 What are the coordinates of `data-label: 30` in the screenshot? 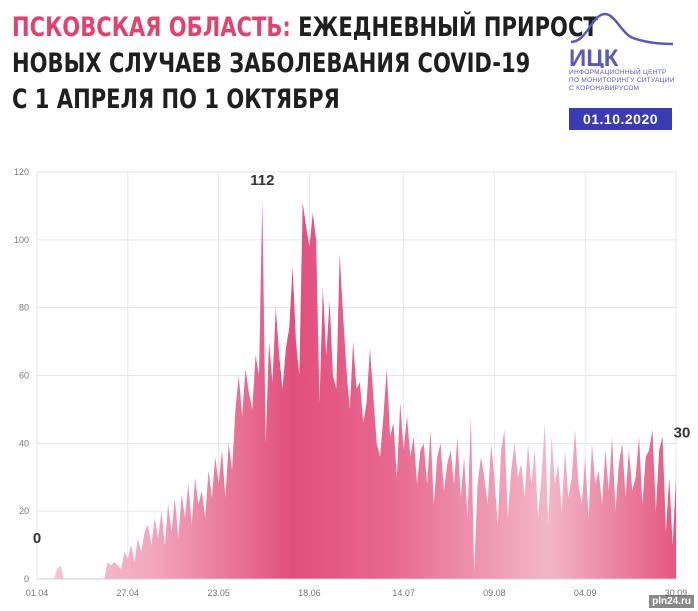 It's located at (682, 432).